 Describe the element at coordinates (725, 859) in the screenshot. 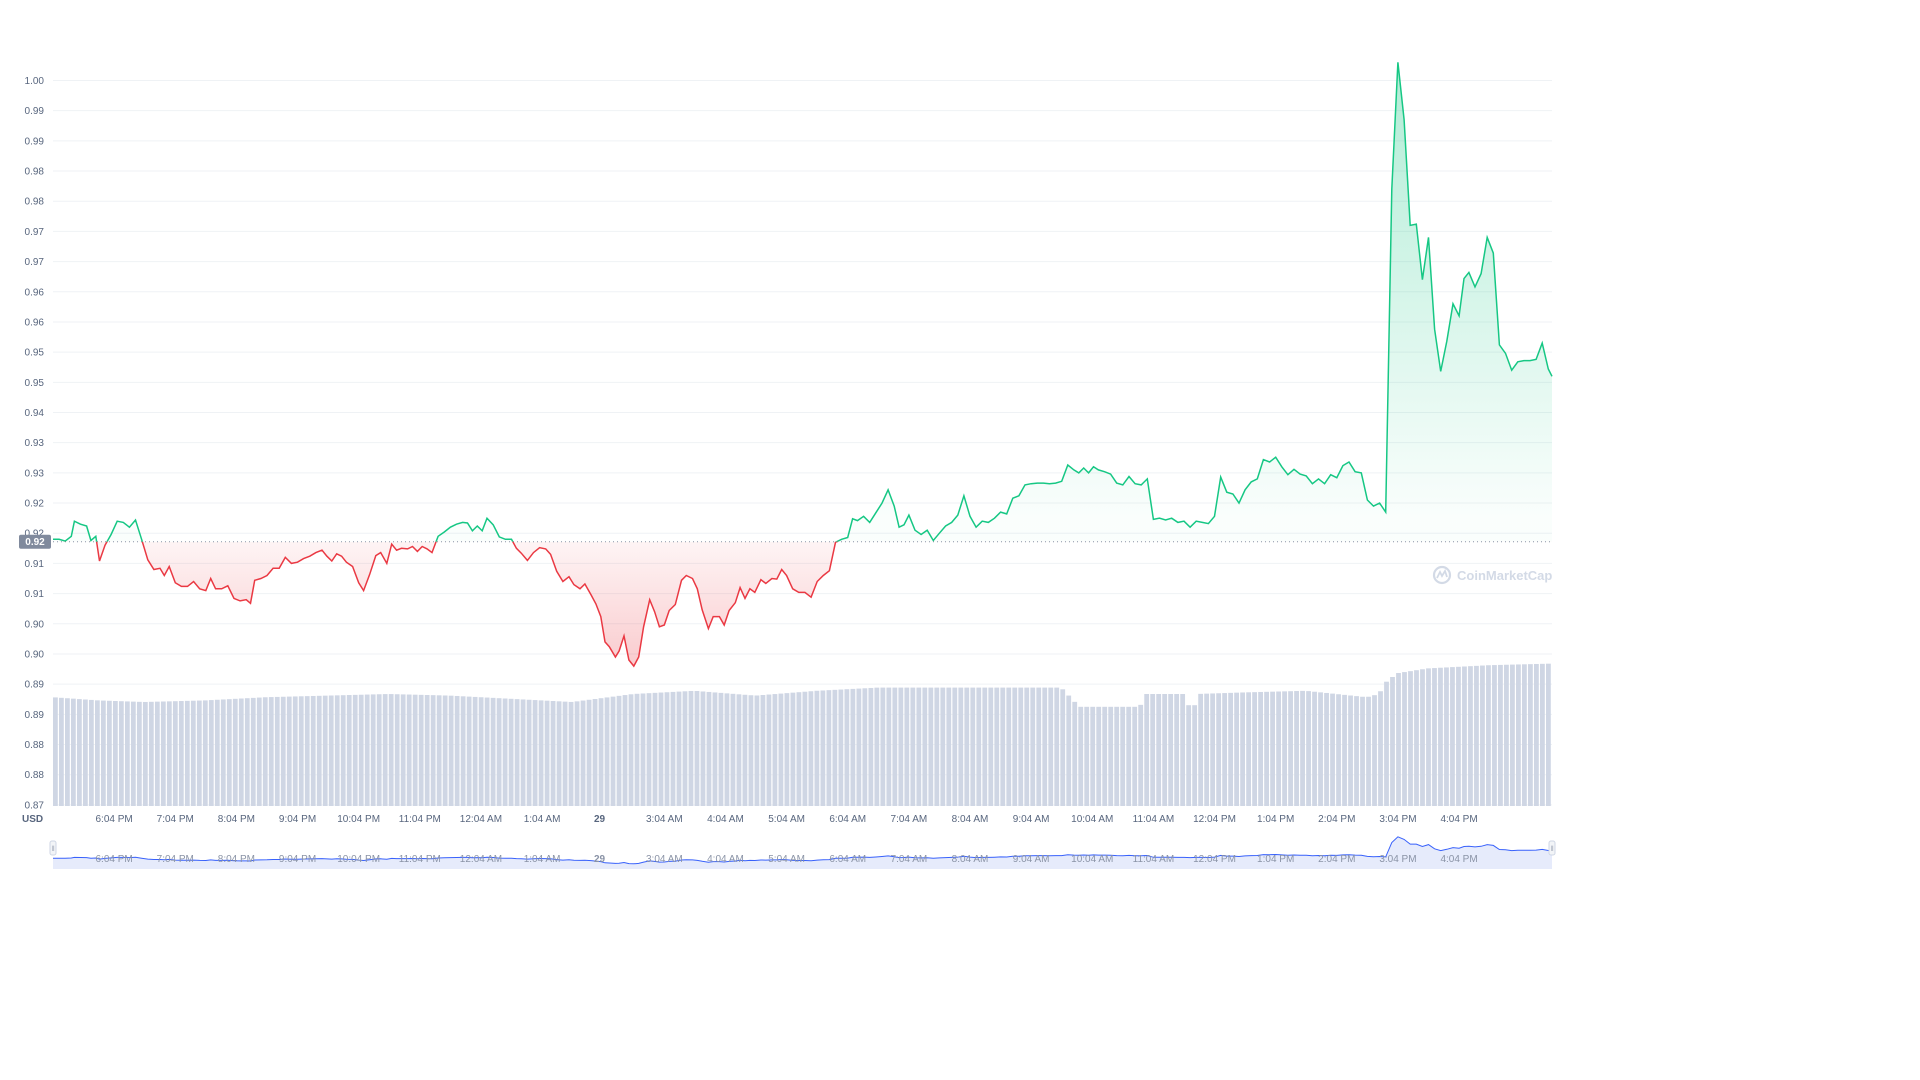

I see `navigator-tick-label: 4:04 AM` at that location.